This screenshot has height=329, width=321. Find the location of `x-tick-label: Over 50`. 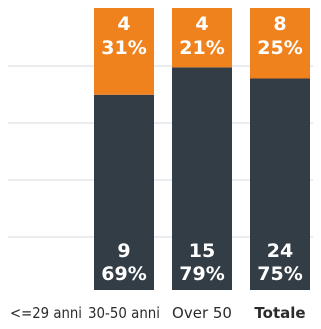

x-tick-label: Over 50 is located at coordinates (202, 313).